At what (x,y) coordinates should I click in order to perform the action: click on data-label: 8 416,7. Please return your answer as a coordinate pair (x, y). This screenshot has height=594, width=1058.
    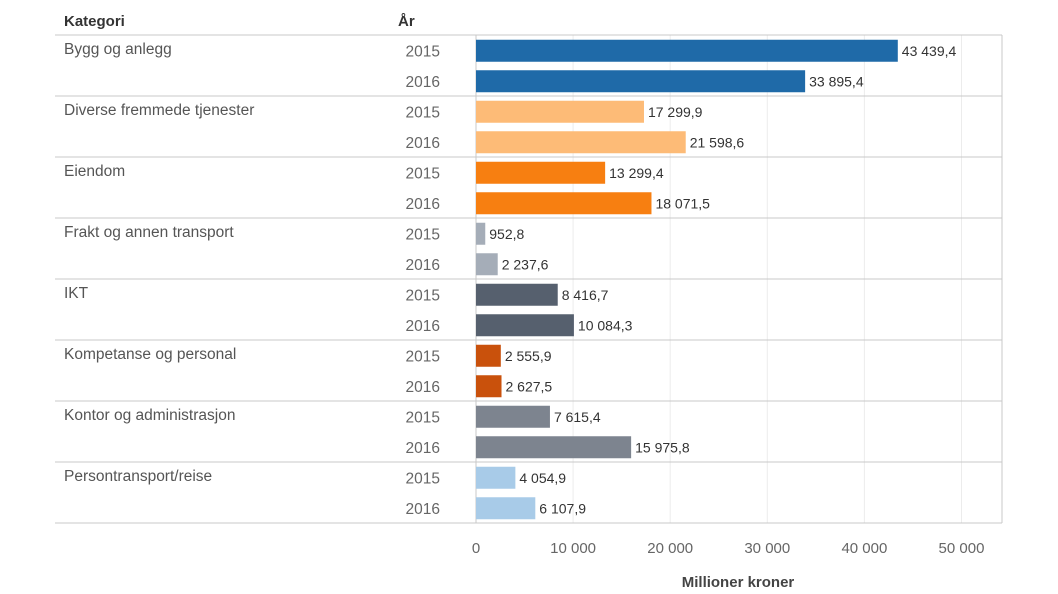
    Looking at the image, I should click on (585, 295).